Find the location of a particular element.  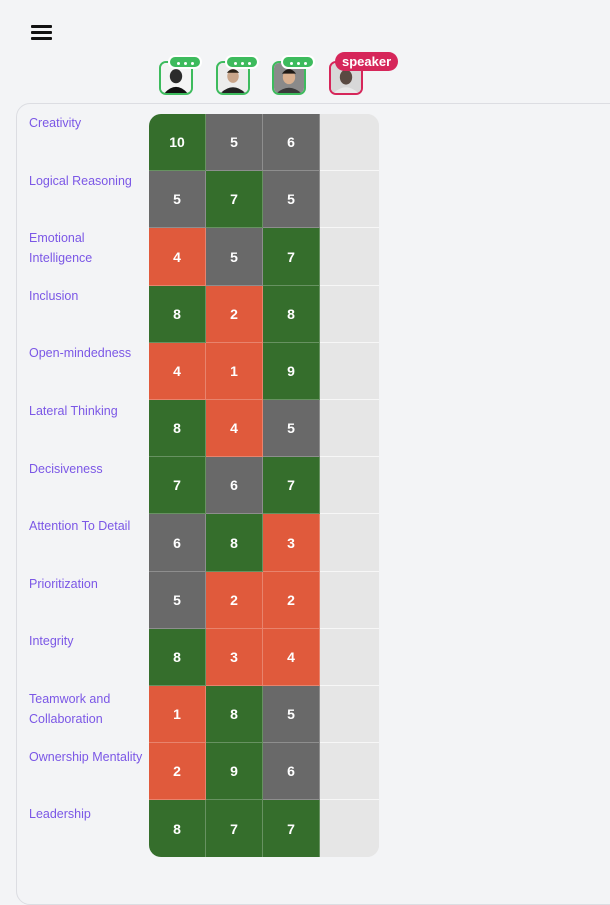

trait-label: Prioritization is located at coordinates (63, 584).